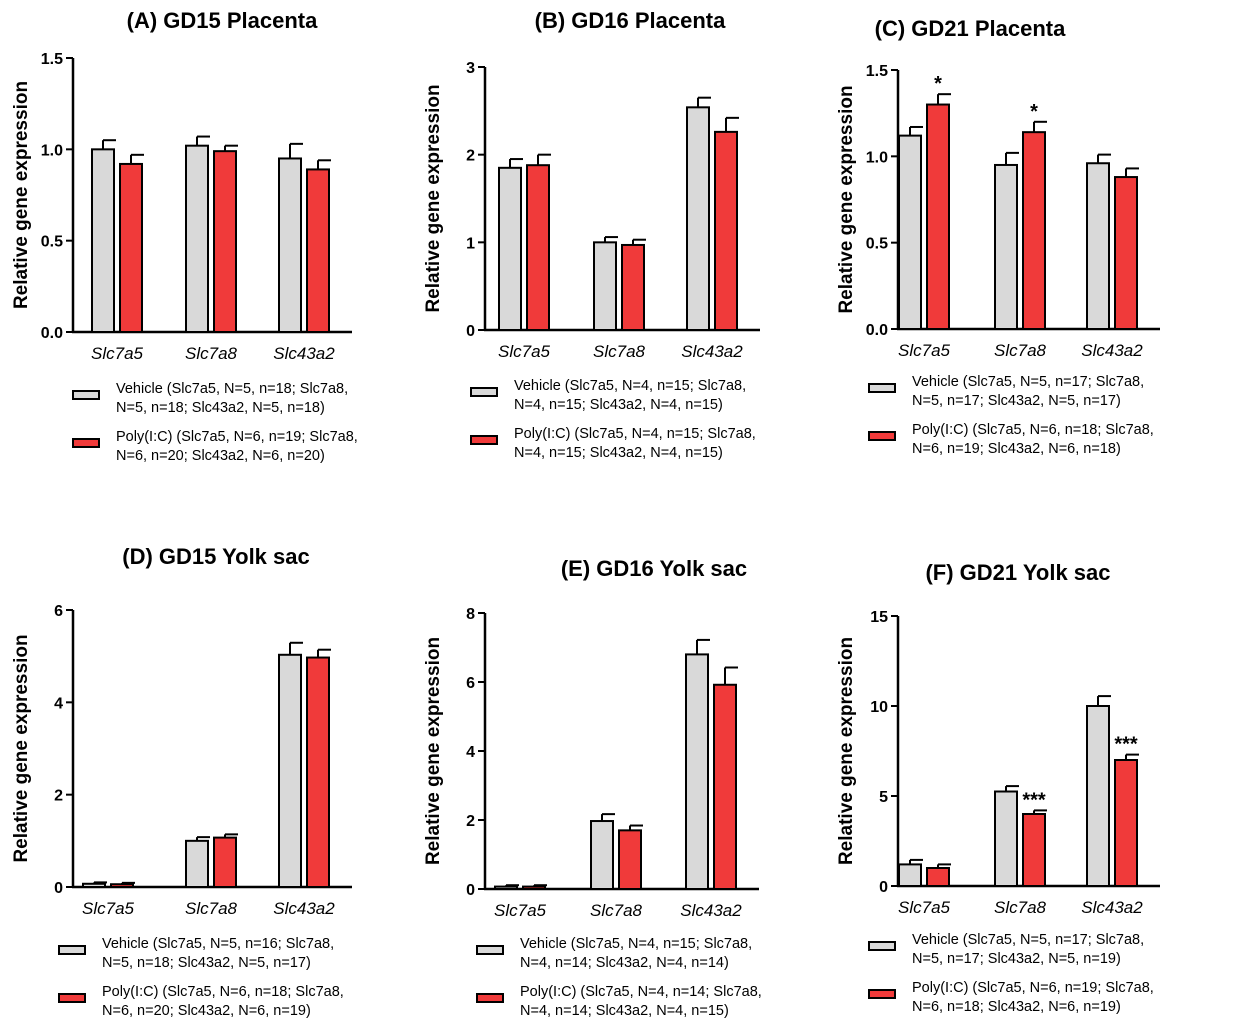 The height and width of the screenshot is (1033, 1237). Describe the element at coordinates (970, 28) in the screenshot. I see `chart-title: (C) GD21 Placenta` at that location.